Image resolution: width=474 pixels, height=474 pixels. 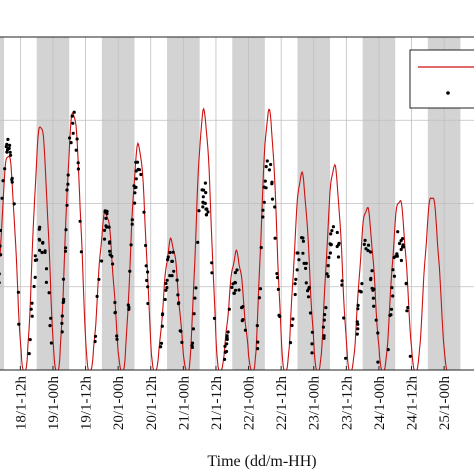 I want to click on x-tick-label: 21/1-00h, so click(x=184, y=403).